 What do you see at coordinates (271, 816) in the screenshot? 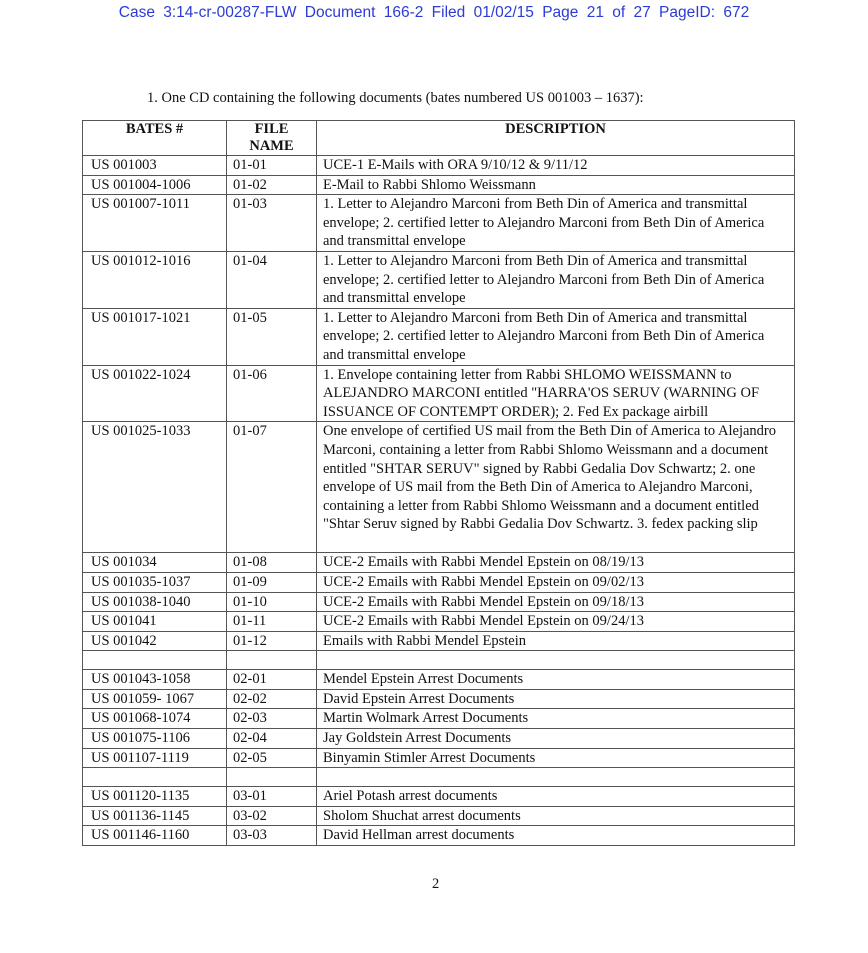
I see `file-name-cell: 03-02` at bounding box center [271, 816].